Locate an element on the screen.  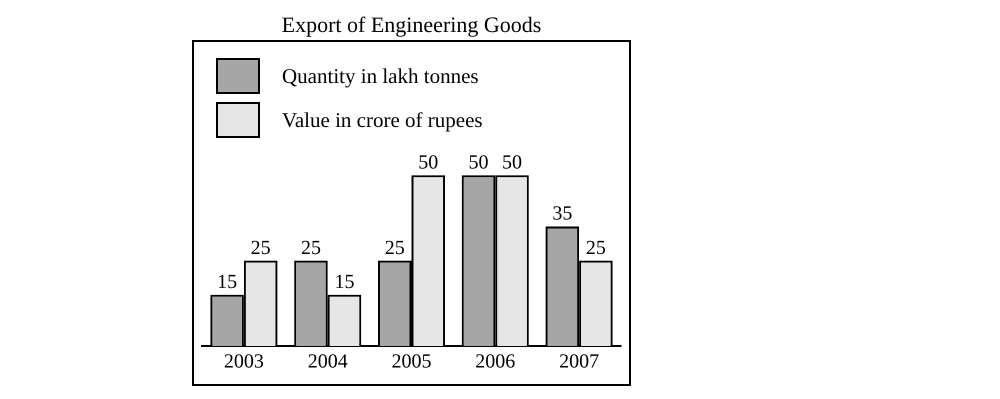
legend-label: Value in crore of rupees is located at coordinates (382, 120).